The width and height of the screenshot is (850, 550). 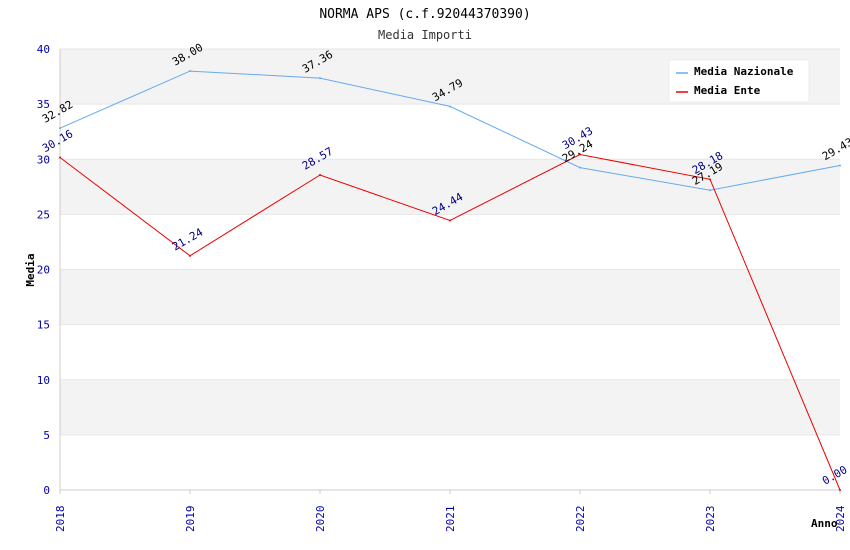 What do you see at coordinates (46, 435) in the screenshot?
I see `y-tick-label: 5` at bounding box center [46, 435].